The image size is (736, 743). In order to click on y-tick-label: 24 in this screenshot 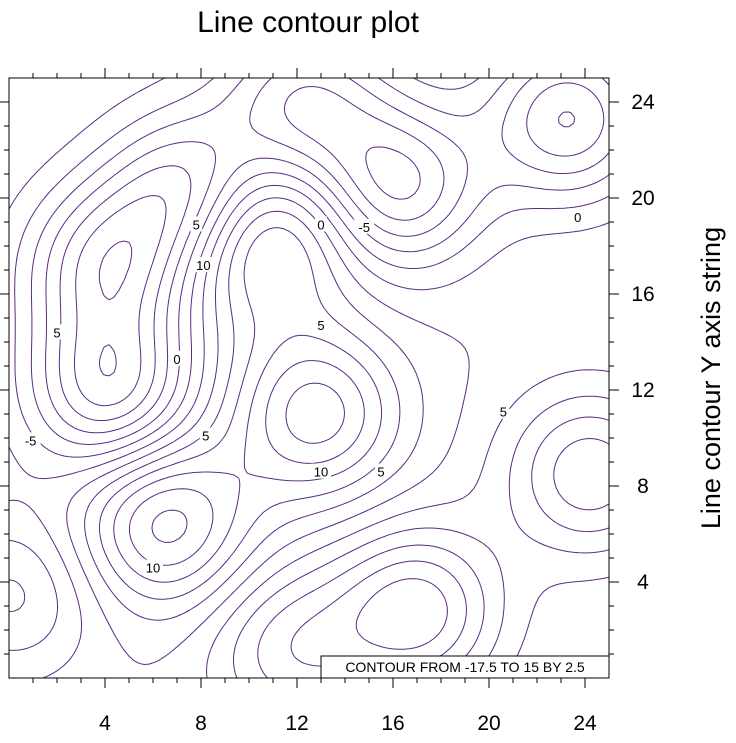, I will do `click(643, 102)`.